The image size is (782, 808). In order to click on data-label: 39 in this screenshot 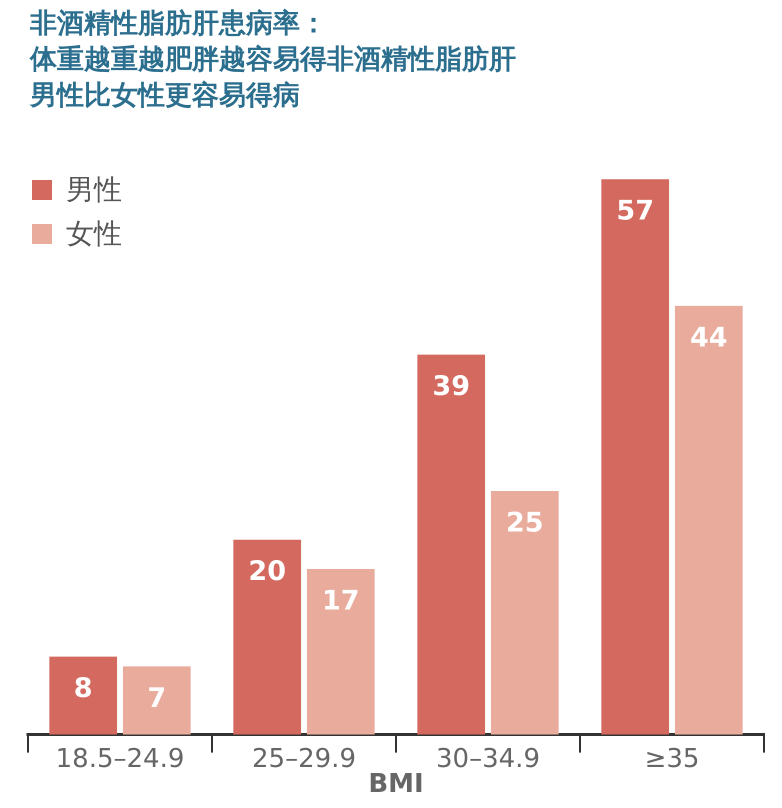, I will do `click(451, 386)`.